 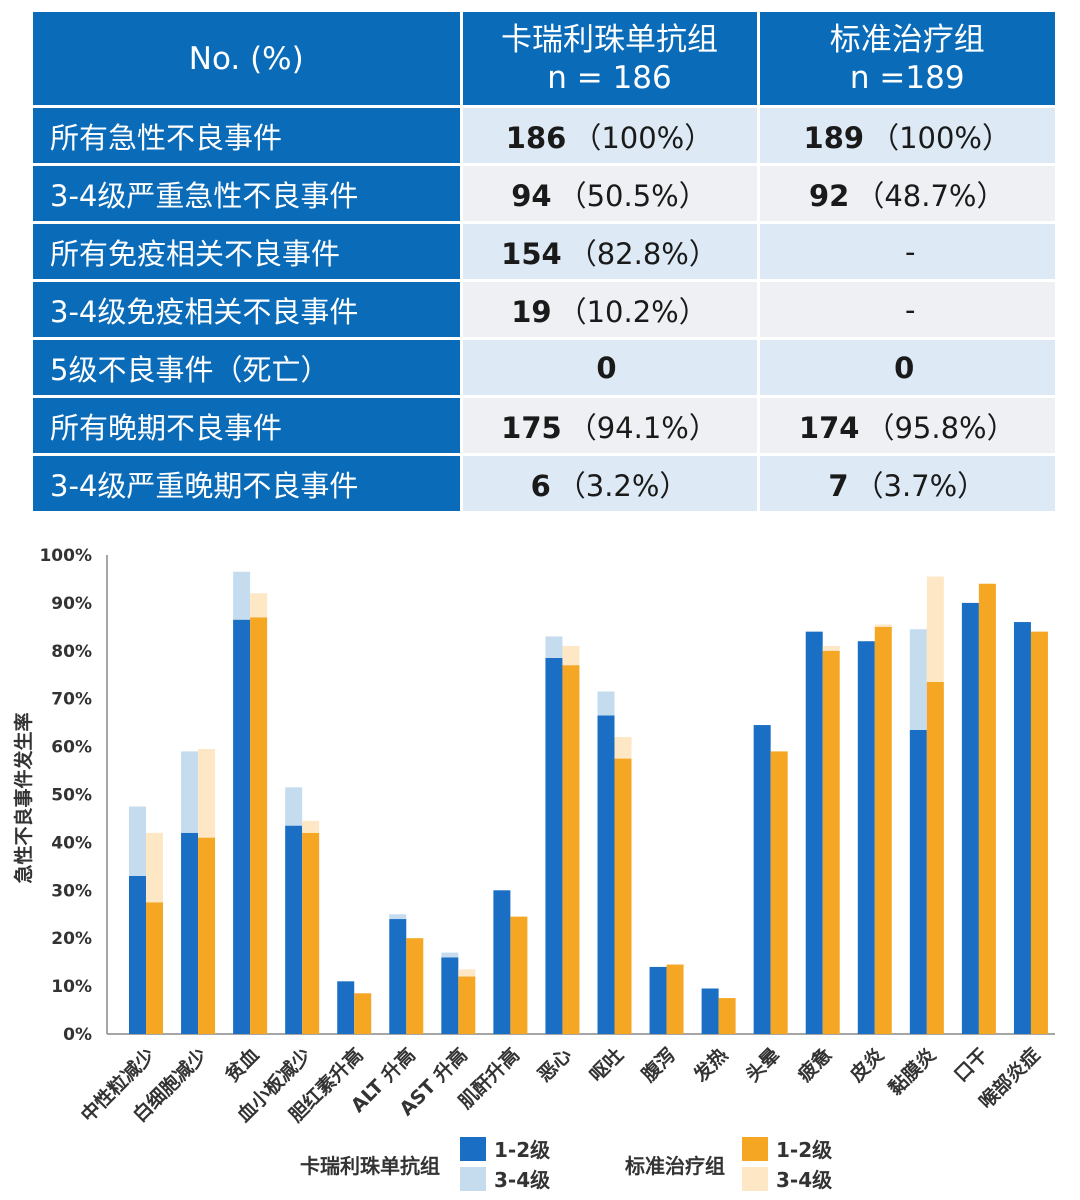 I want to click on camrelizumab-value: 19 （10.2%）, so click(x=610, y=310).